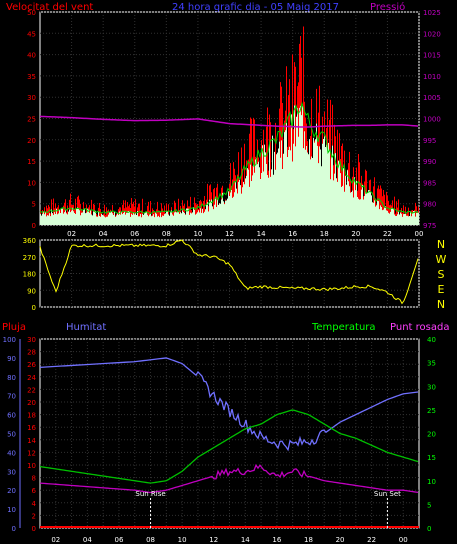 This screenshot has height=544, width=457. Describe the element at coordinates (432, 34) in the screenshot. I see `pressure-axis-tick: 1020` at that location.